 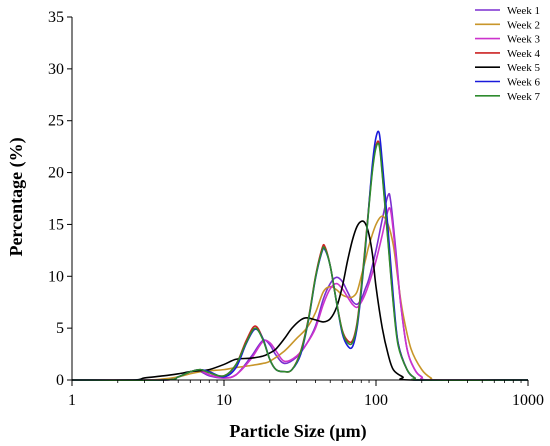 I want to click on y-tick-label: 30, so click(x=56, y=69).